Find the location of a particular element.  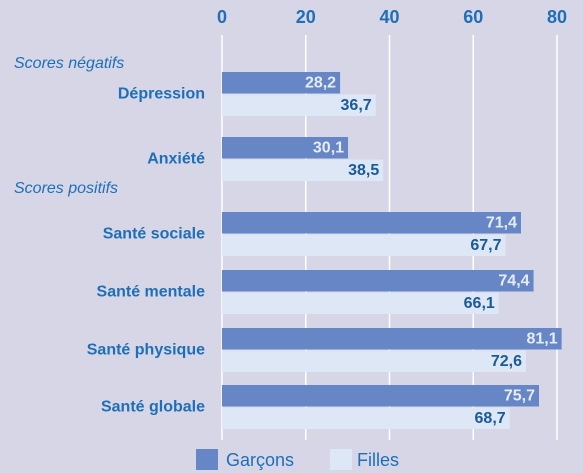

value-label: 28,2 is located at coordinates (320, 82).